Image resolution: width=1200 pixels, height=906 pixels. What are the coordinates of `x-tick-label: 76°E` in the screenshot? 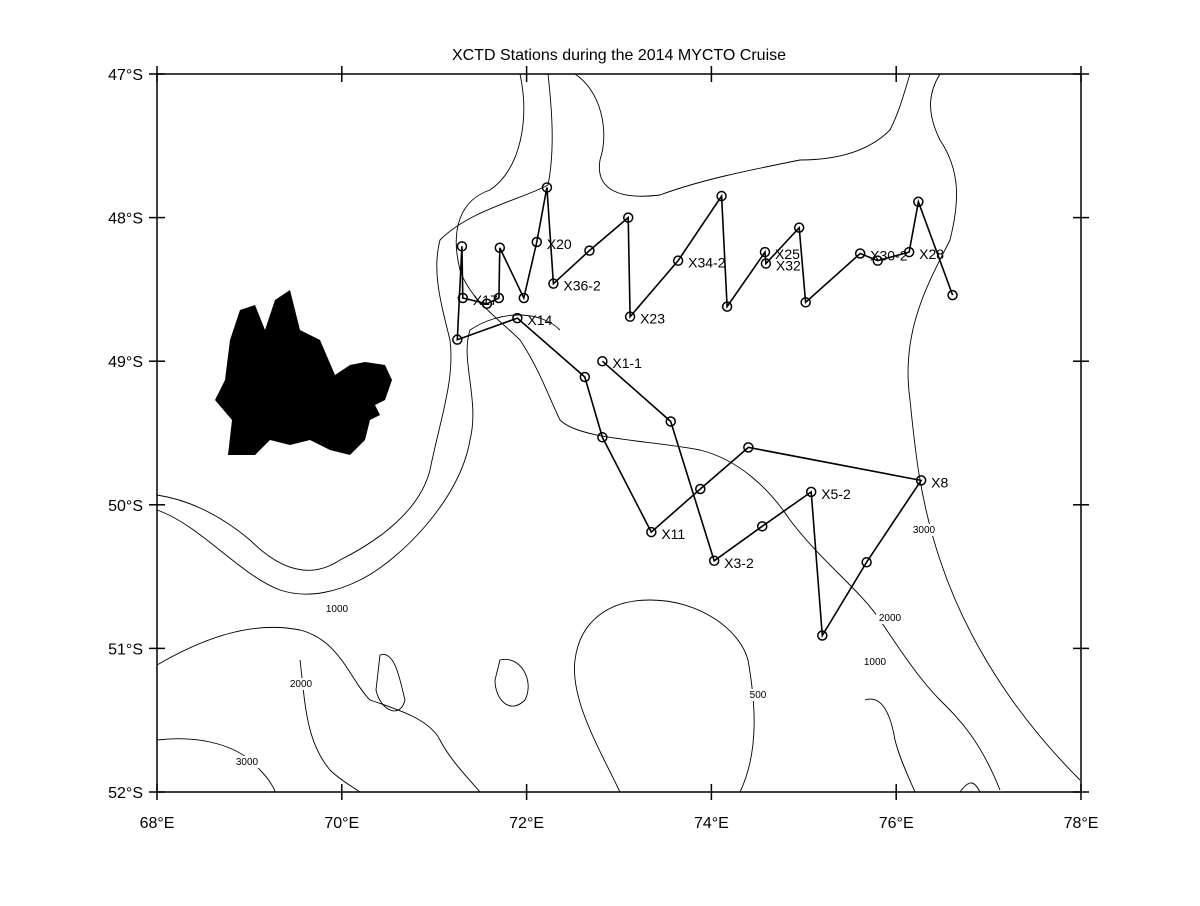 It's located at (896, 823).